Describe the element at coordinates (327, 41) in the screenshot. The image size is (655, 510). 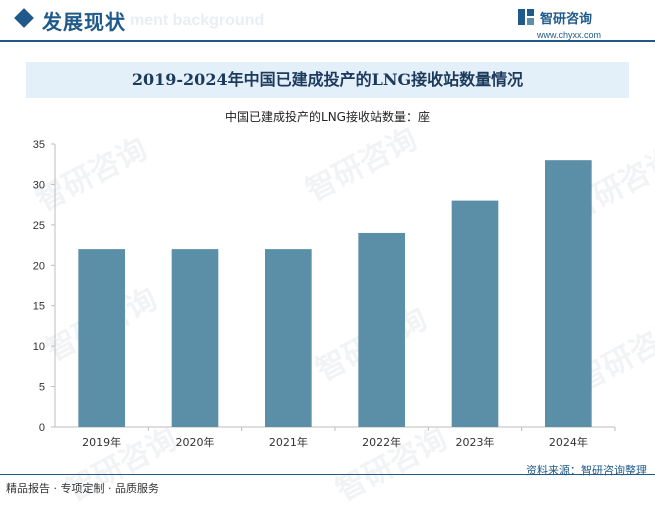
I see `header-divider` at that location.